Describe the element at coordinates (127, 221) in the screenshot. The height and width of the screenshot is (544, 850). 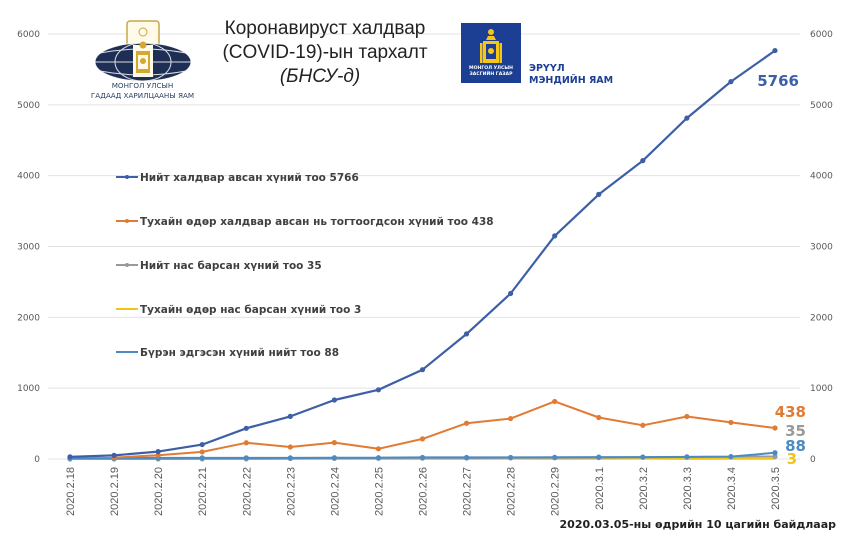
I see `legend-marker` at that location.